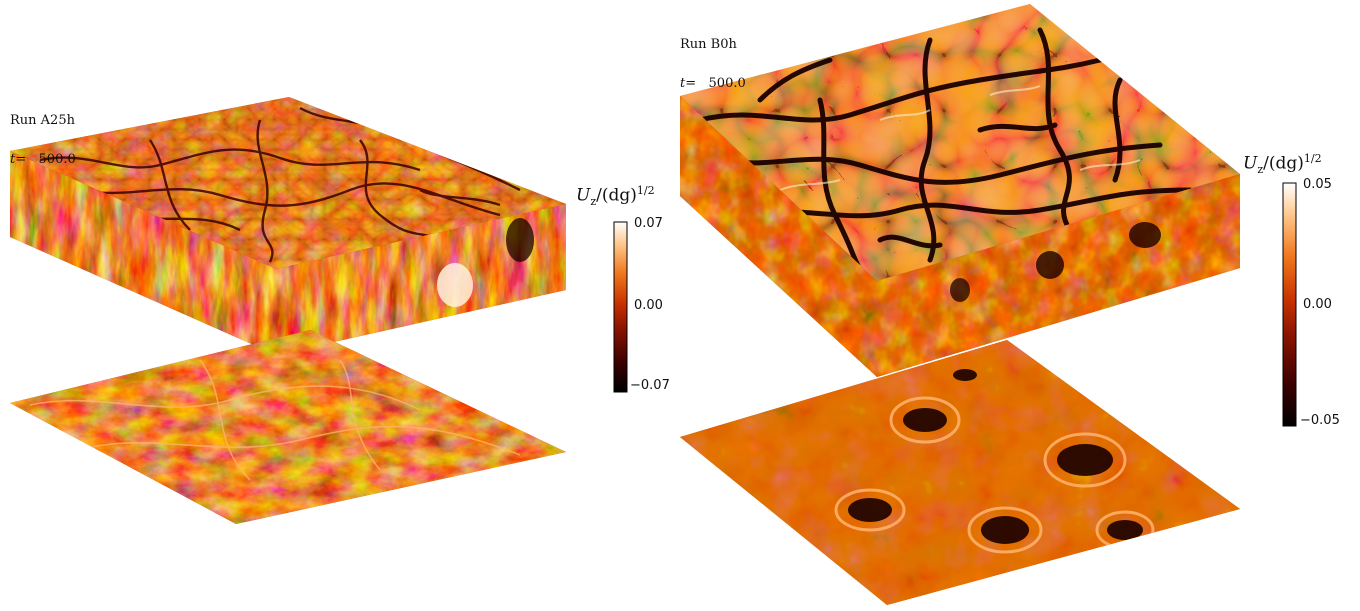 This screenshot has width=1360, height=611. I want to click on time-symbol-a: t, so click(13, 159).